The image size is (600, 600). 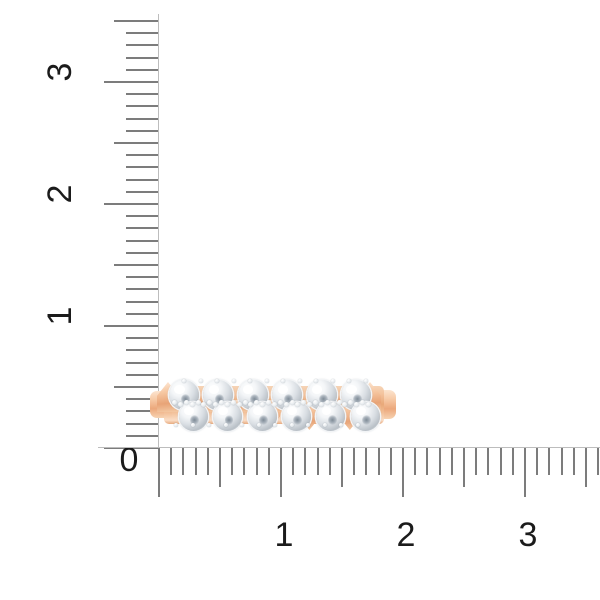 I want to click on ring-diamond, so click(x=365, y=416).